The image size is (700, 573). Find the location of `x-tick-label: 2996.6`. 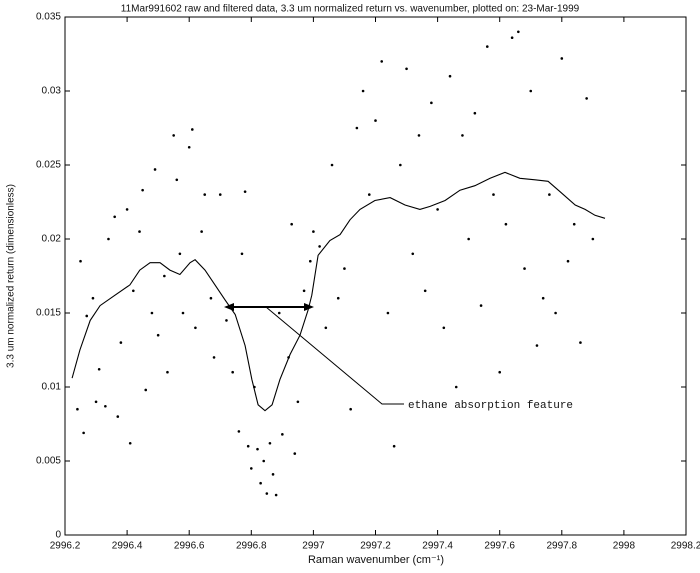

x-tick-label: 2996.6 is located at coordinates (189, 546).